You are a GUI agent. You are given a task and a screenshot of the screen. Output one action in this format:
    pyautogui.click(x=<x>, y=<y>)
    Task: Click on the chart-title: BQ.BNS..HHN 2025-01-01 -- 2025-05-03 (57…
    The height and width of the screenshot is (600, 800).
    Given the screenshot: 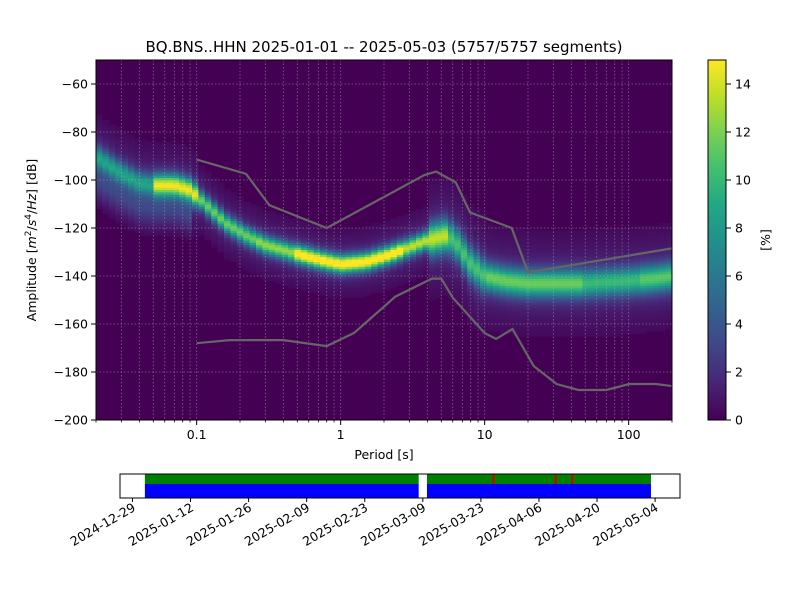 What is the action you would take?
    pyautogui.click(x=384, y=47)
    